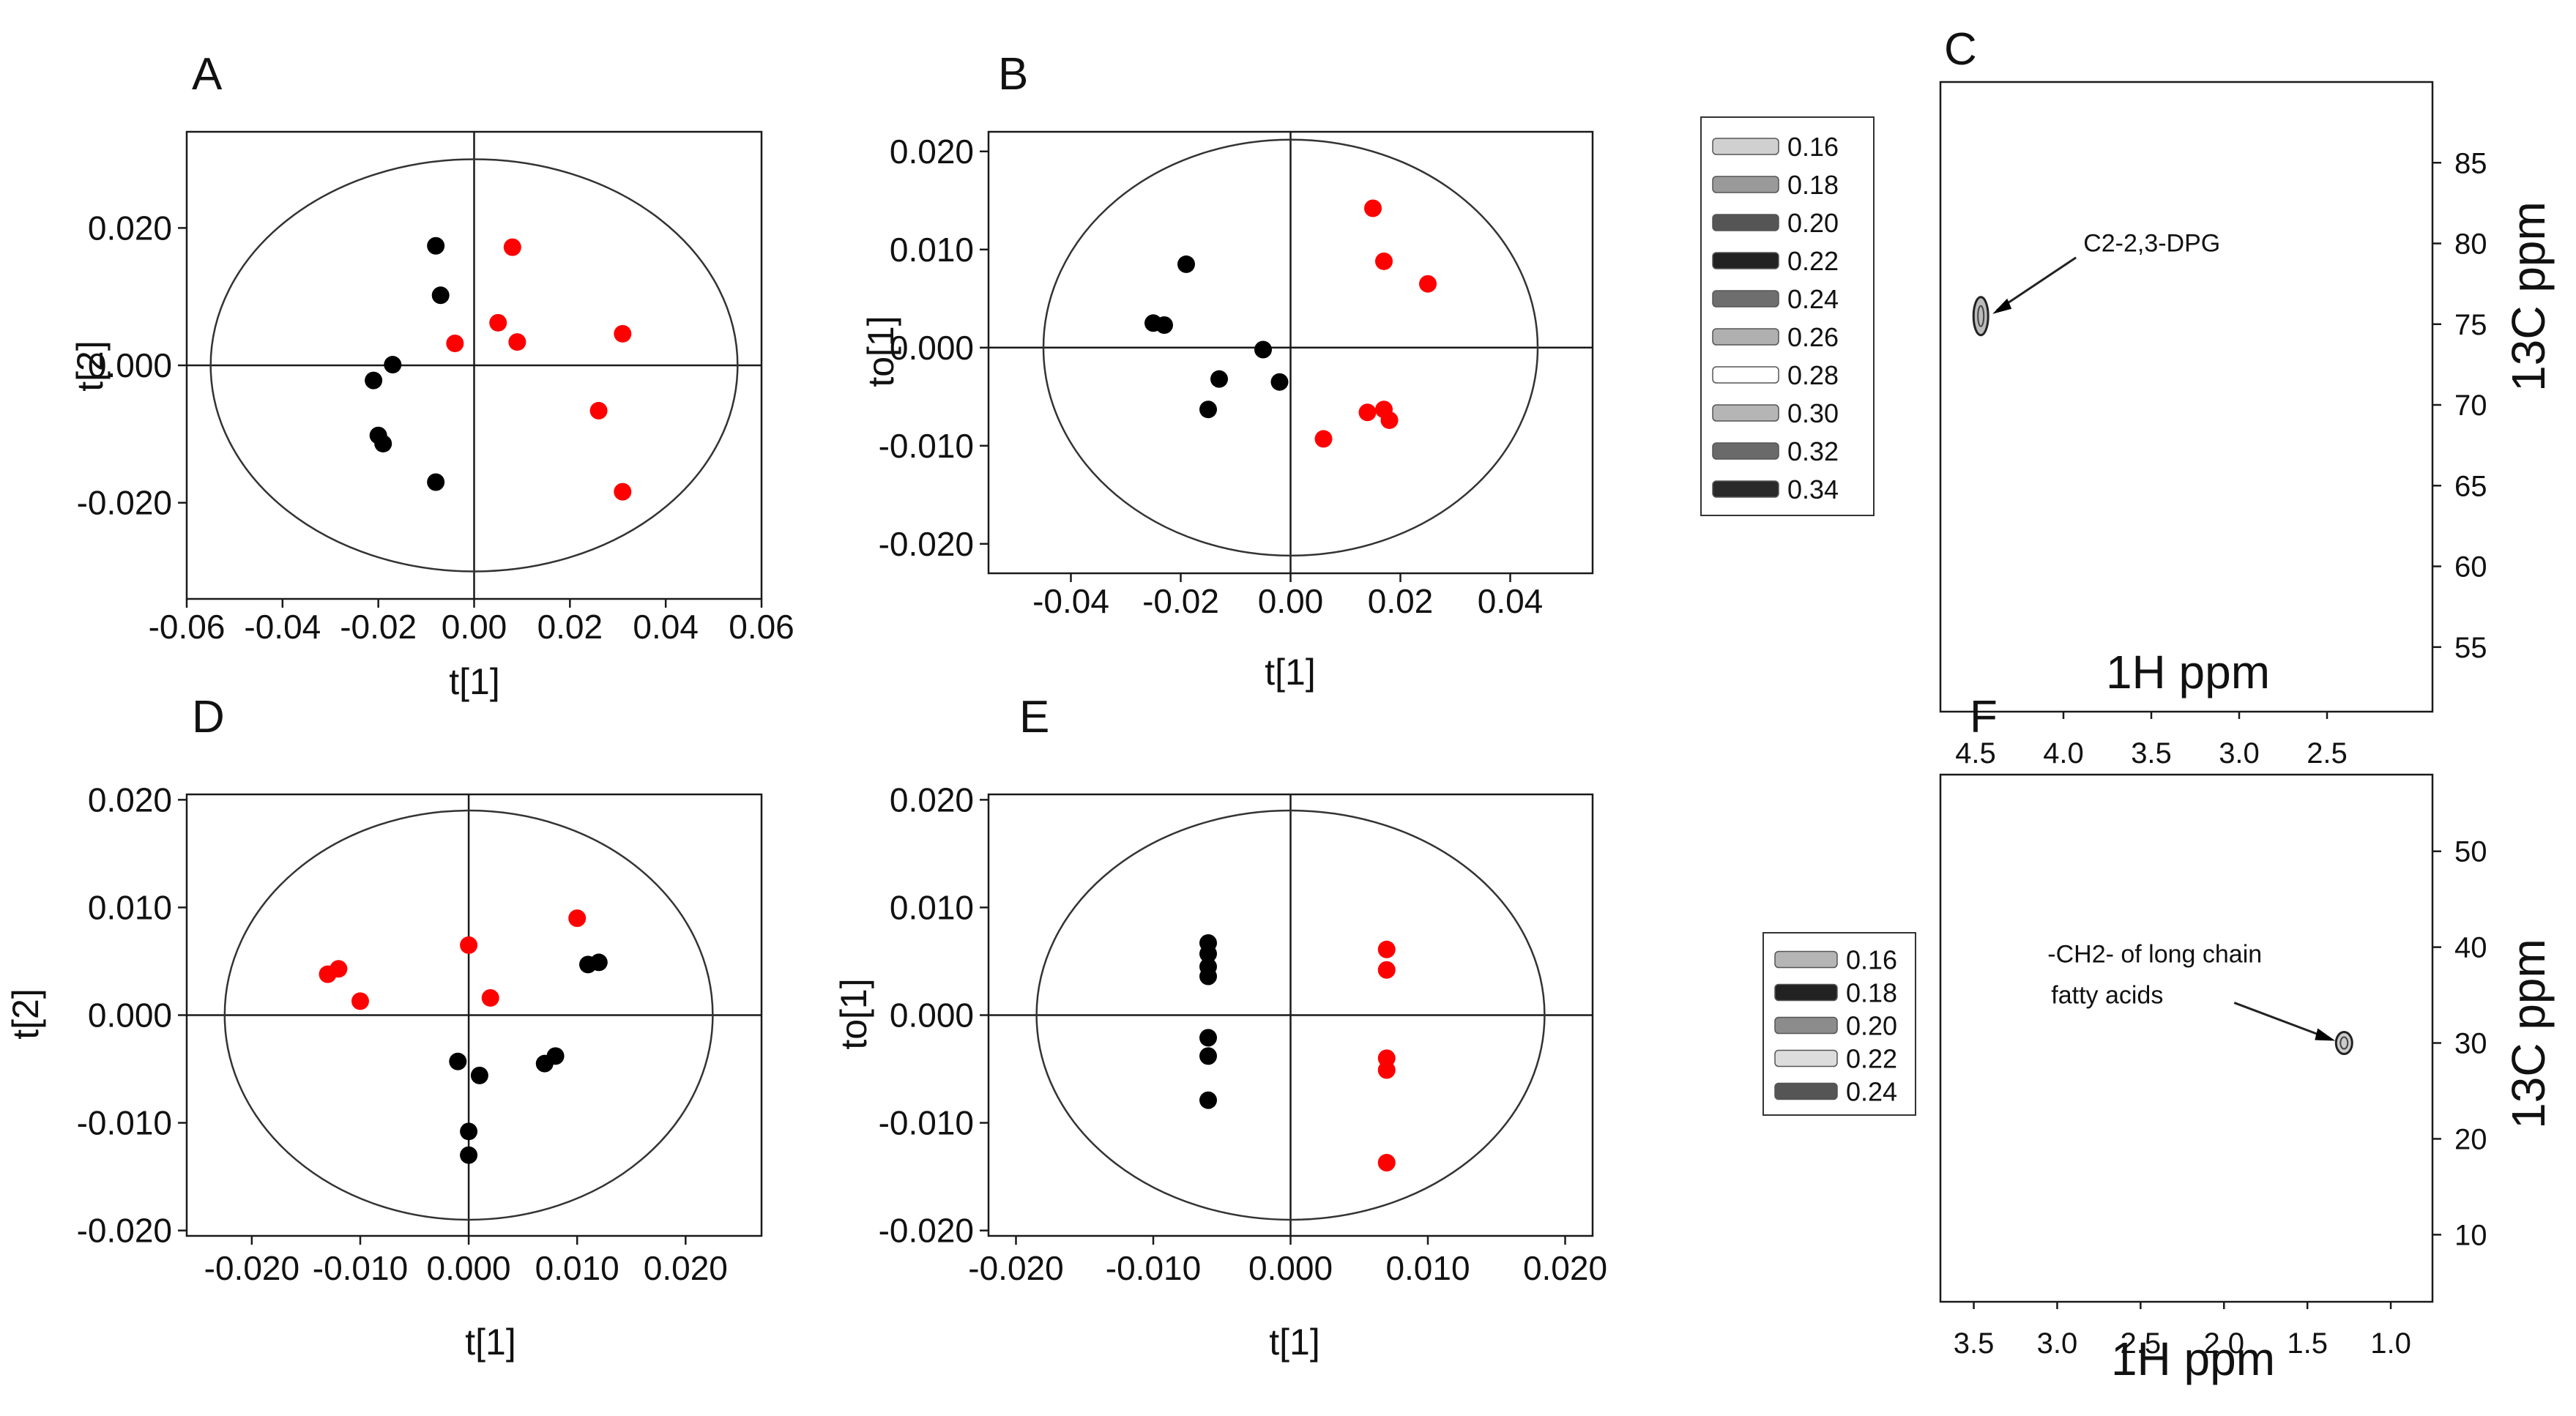  I want to click on plot-frame, so click(2186, 397).